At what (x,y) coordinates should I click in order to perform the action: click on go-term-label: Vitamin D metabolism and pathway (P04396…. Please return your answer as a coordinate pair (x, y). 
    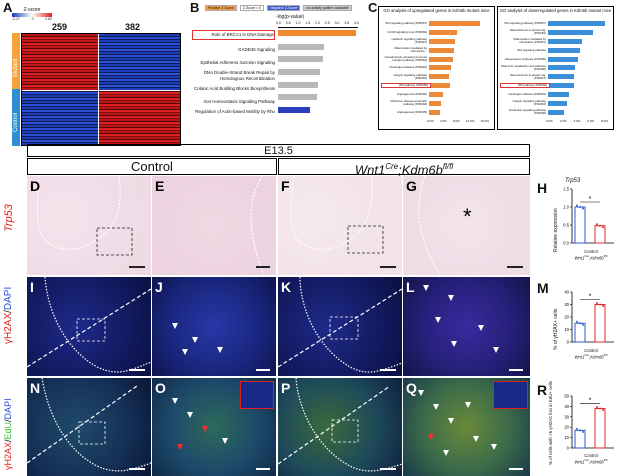
    Looking at the image, I should click on (523, 67).